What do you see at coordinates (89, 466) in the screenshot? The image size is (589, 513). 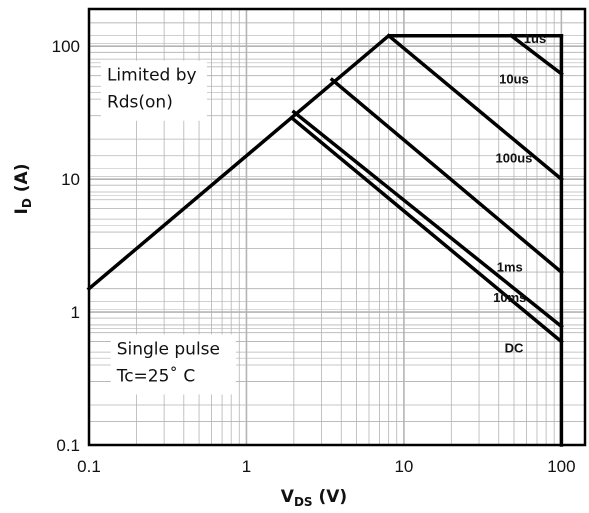 I see `x-tick-label: 0.1` at bounding box center [89, 466].